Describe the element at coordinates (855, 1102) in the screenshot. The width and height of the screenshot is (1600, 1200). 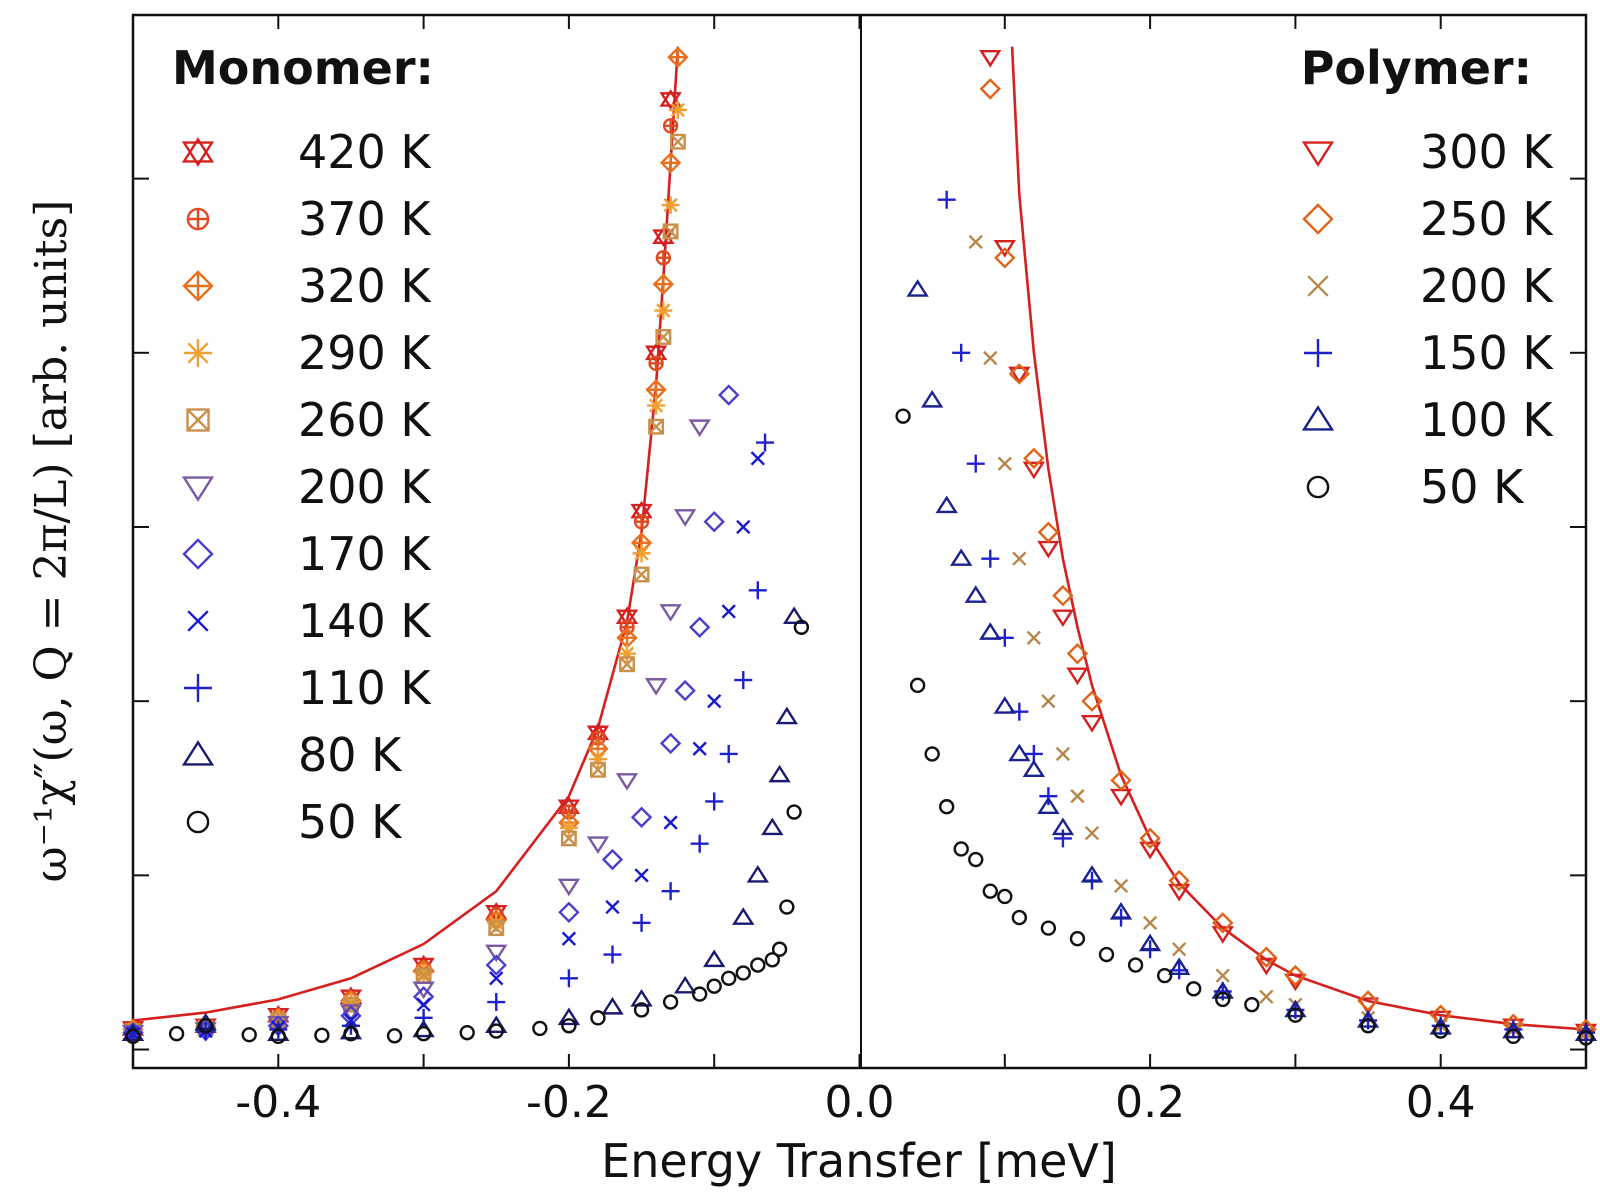
I see `x-tick-labels: -0.4 -0.2 0.0 0.2 0.4` at that location.